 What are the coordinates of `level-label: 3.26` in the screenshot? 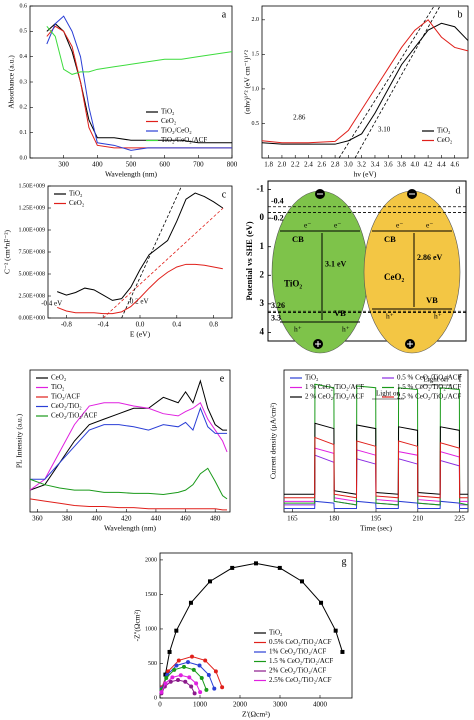 It's located at (278, 305).